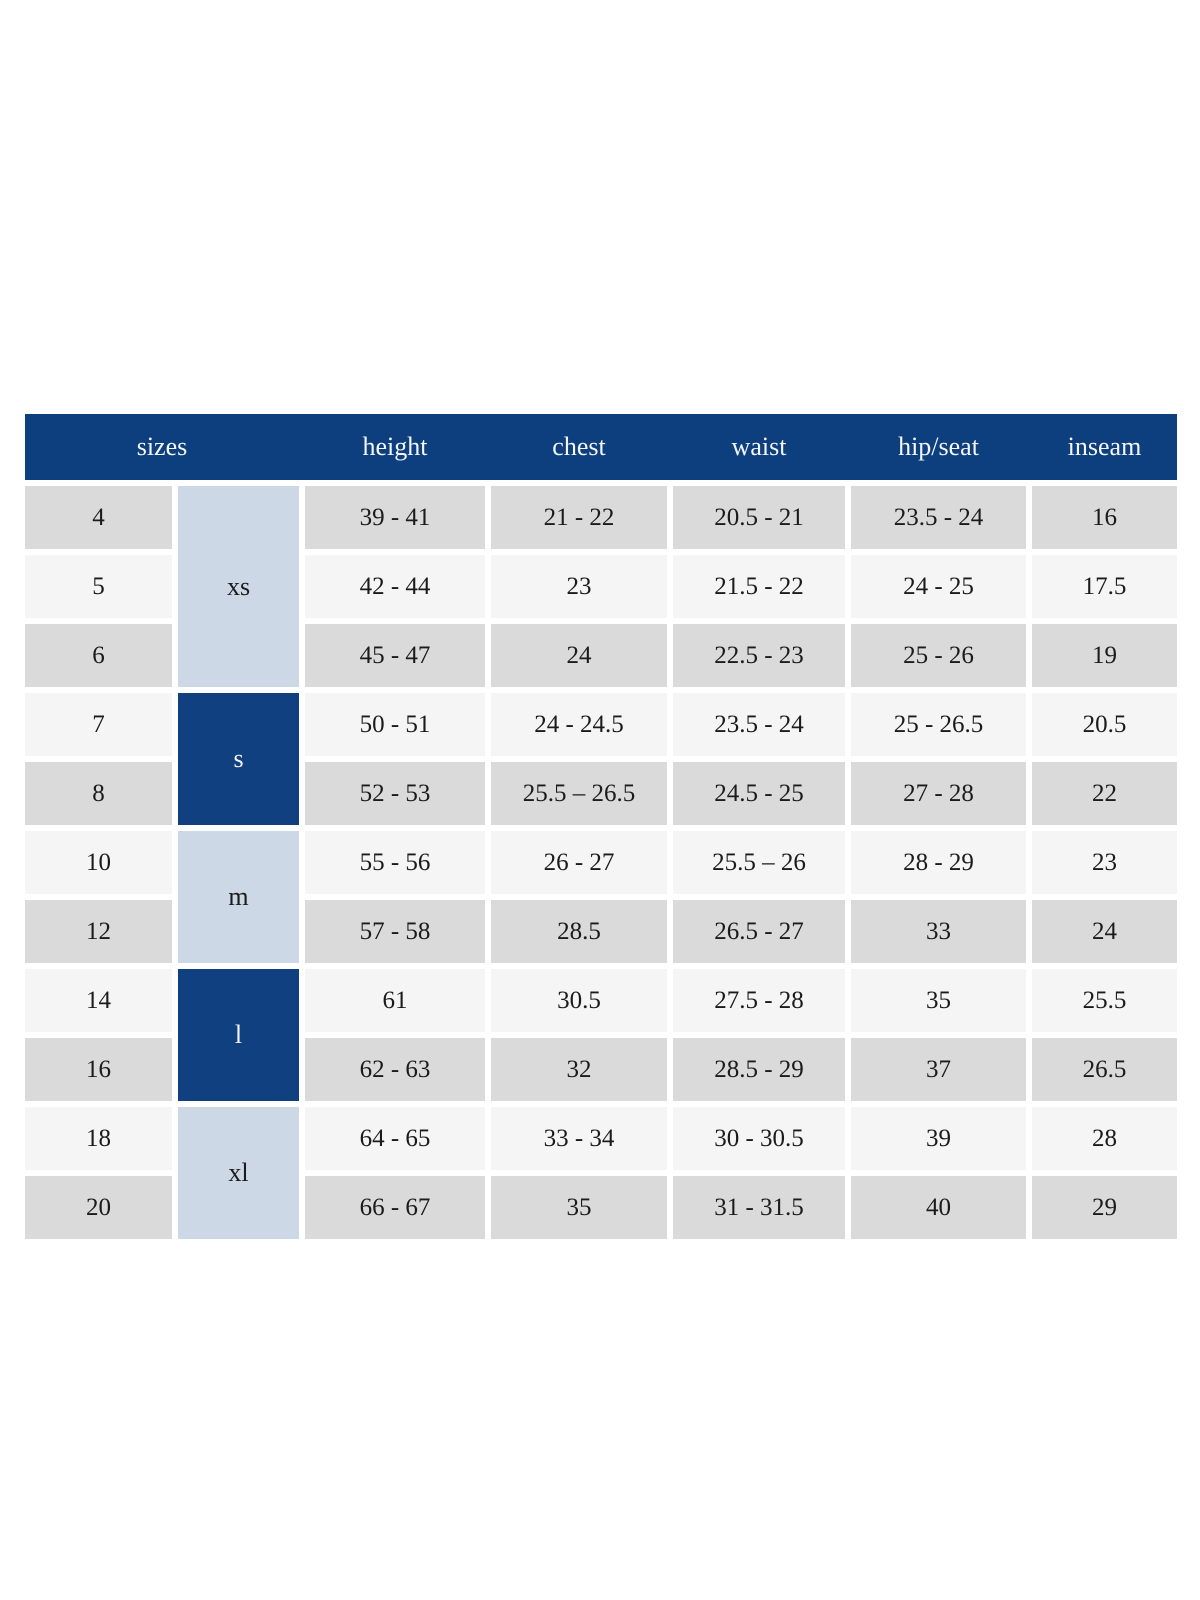 This screenshot has height=1600, width=1200. What do you see at coordinates (98, 793) in the screenshot?
I see `size-number-cell: 8` at bounding box center [98, 793].